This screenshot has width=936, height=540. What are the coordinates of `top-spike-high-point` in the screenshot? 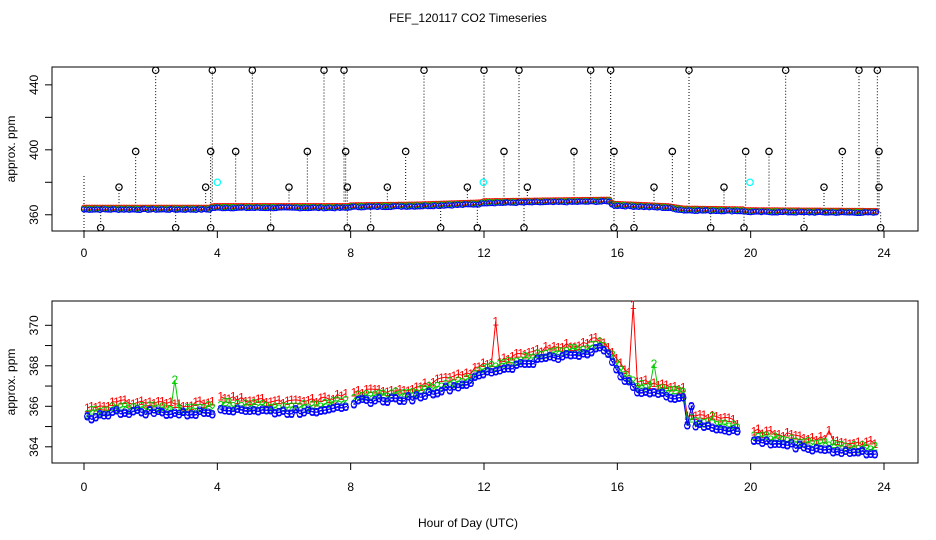 It's located at (252, 70).